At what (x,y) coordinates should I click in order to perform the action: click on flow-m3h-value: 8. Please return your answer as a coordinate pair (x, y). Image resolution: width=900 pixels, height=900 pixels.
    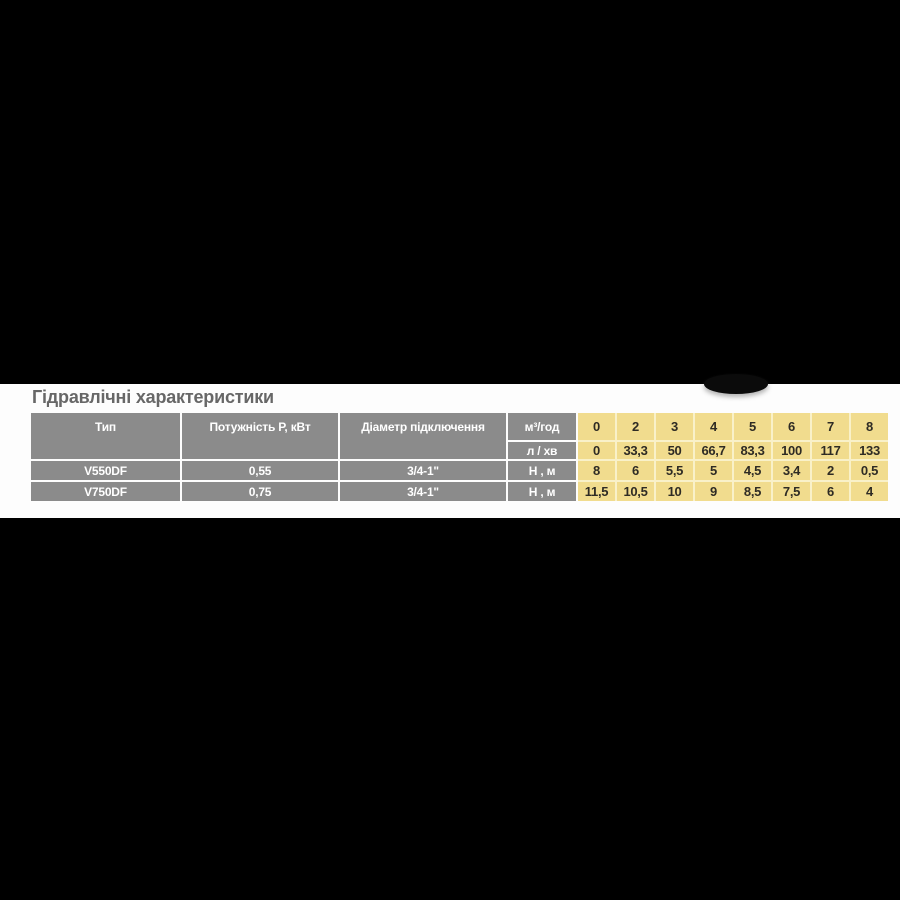
    Looking at the image, I should click on (869, 426).